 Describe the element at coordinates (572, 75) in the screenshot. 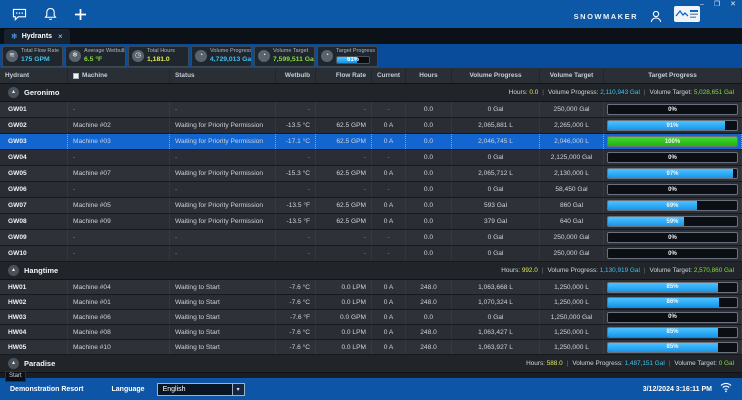

I see `column-header-volume-target: Volume Target` at that location.